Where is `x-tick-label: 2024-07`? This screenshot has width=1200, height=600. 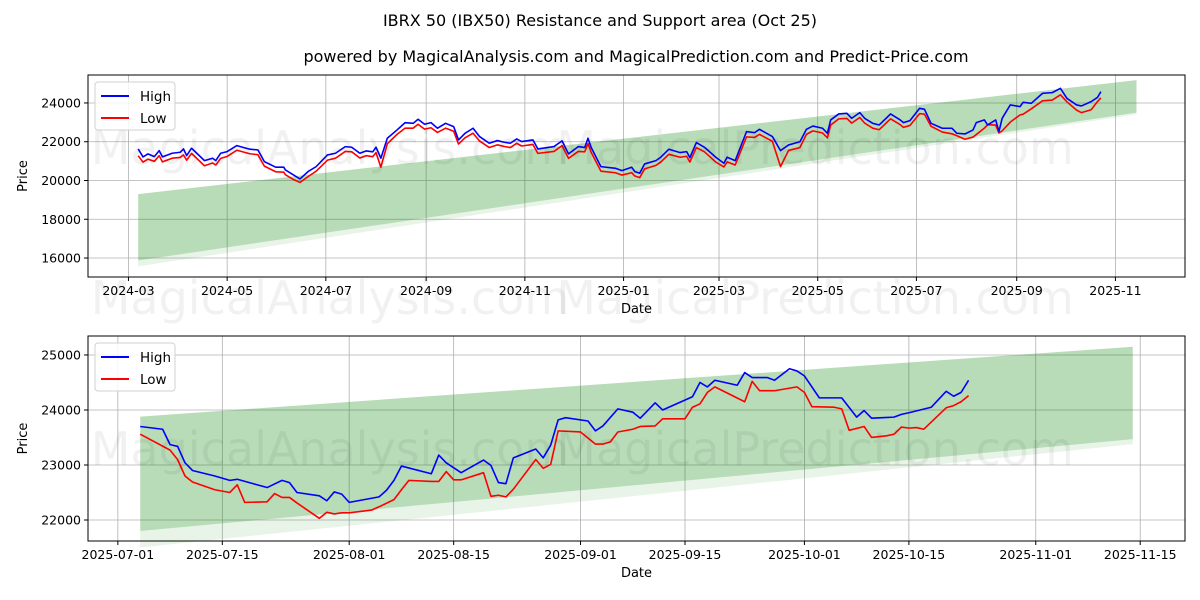 x-tick-label: 2024-07 is located at coordinates (326, 290).